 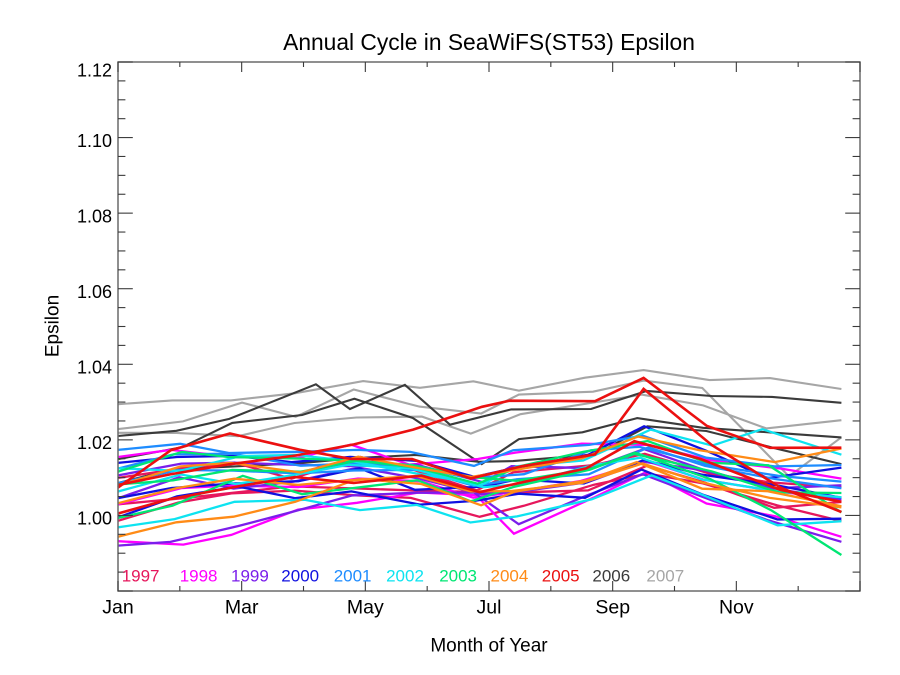 I want to click on svg-text: 1.10, so click(x=94, y=141).